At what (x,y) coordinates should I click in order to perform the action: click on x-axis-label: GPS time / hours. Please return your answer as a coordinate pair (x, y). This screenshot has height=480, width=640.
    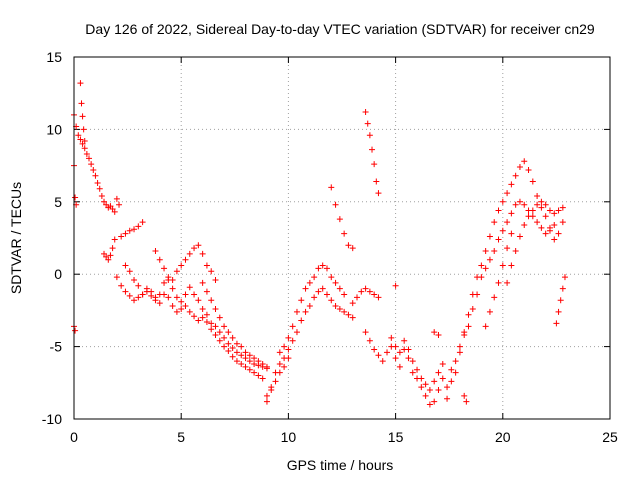
    Looking at the image, I should click on (340, 465).